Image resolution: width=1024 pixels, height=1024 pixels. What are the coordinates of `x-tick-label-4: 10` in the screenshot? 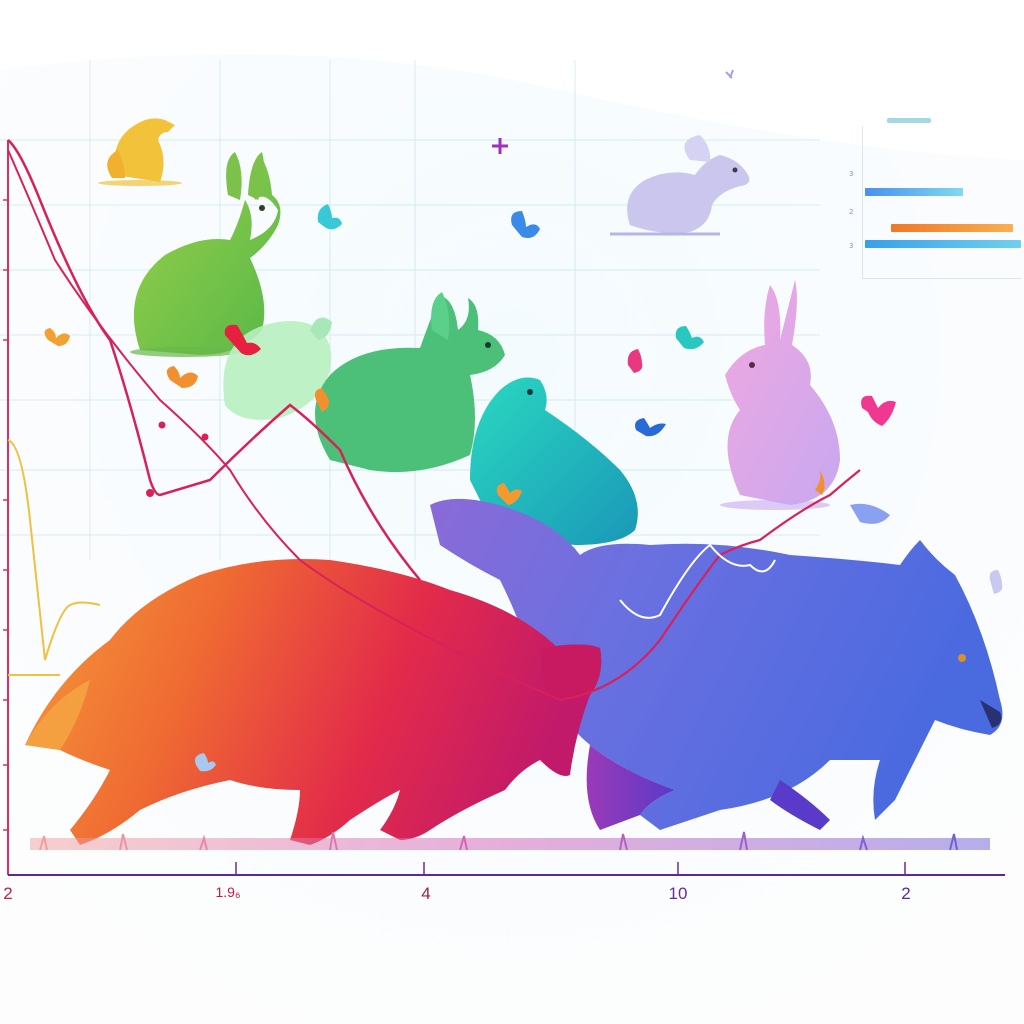 It's located at (678, 893).